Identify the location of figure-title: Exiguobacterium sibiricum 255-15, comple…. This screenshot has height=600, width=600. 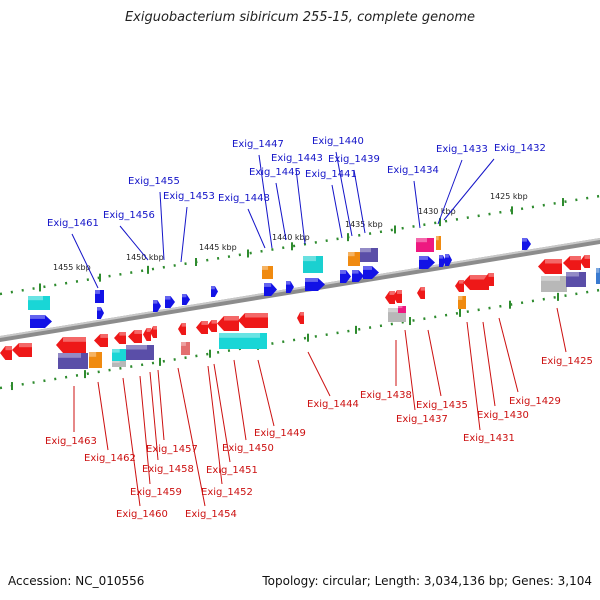
(300, 17).